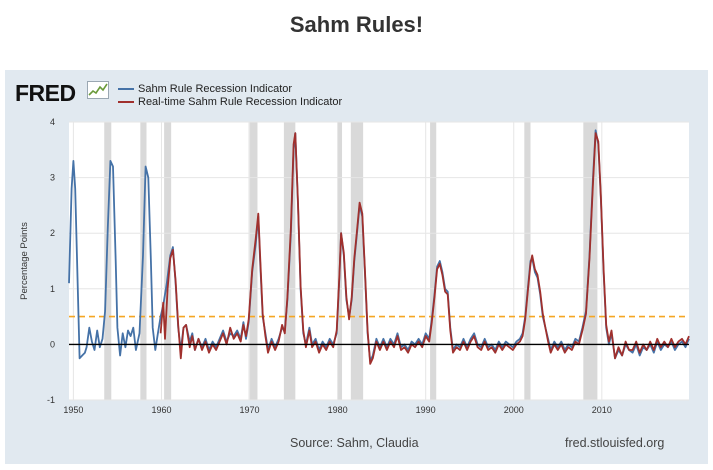 The height and width of the screenshot is (470, 713). What do you see at coordinates (161, 410) in the screenshot?
I see `x-tick-label: 1960` at bounding box center [161, 410].